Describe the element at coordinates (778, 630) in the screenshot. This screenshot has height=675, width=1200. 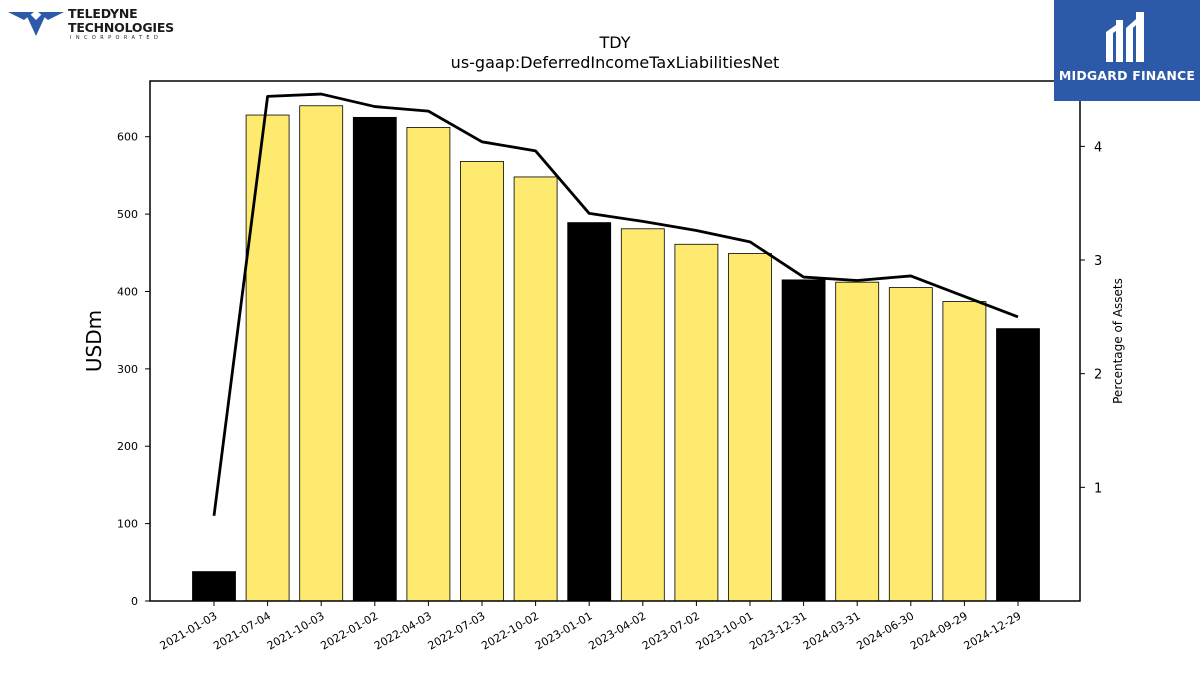
I see `x-tick-label: 2023-12-31` at that location.